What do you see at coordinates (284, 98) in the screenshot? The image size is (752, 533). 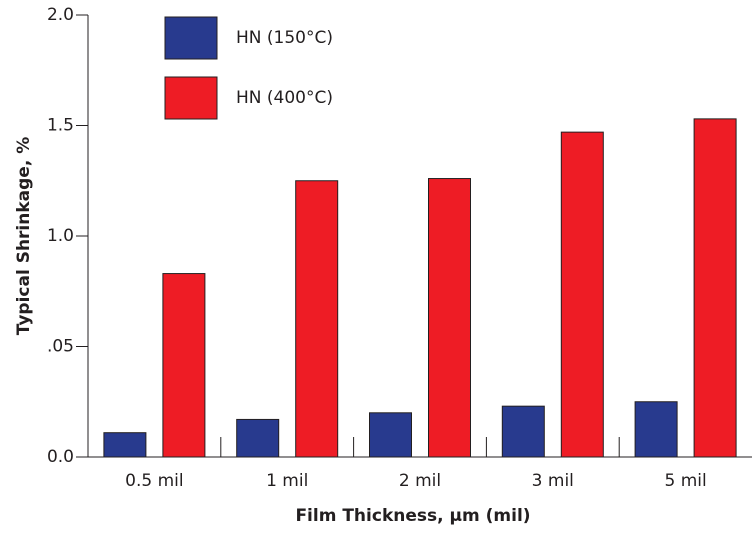 I see `legend-label: HN (400°C)` at bounding box center [284, 98].